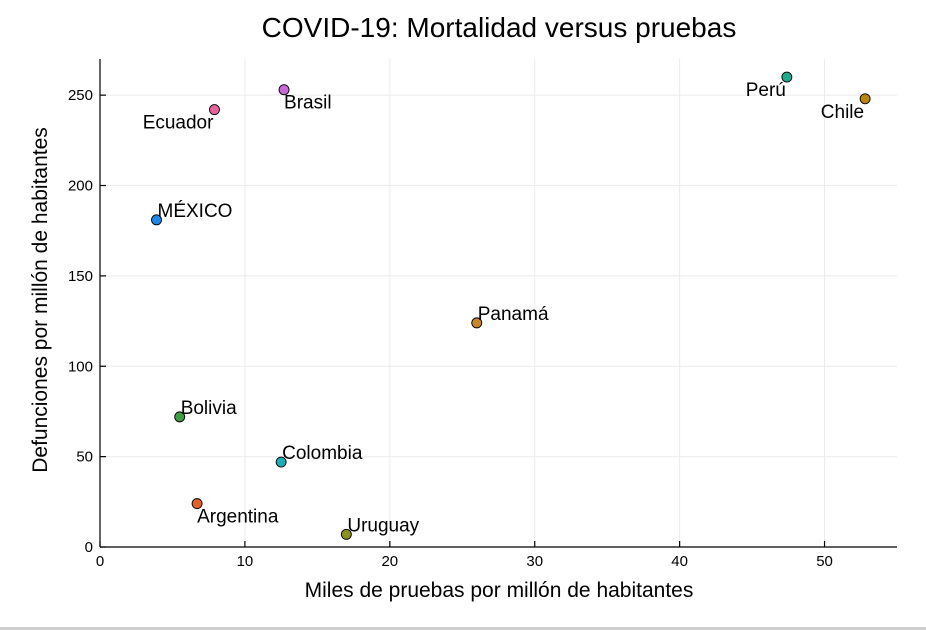 The height and width of the screenshot is (630, 926). I want to click on y-tick-label: 200, so click(80, 186).